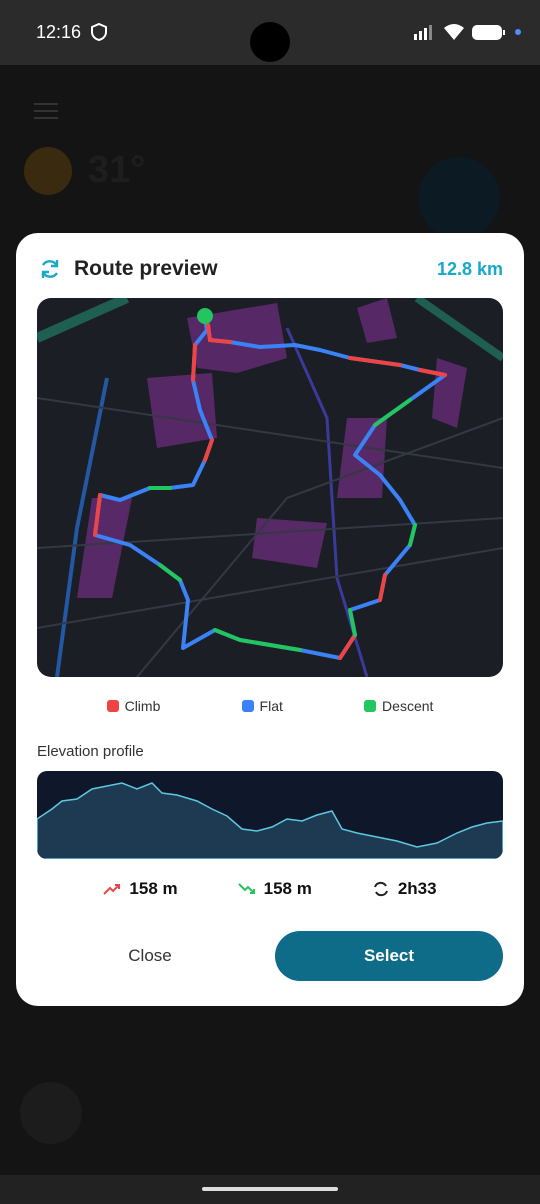 The height and width of the screenshot is (1204, 540). I want to click on ascent-icon, so click(112, 889).